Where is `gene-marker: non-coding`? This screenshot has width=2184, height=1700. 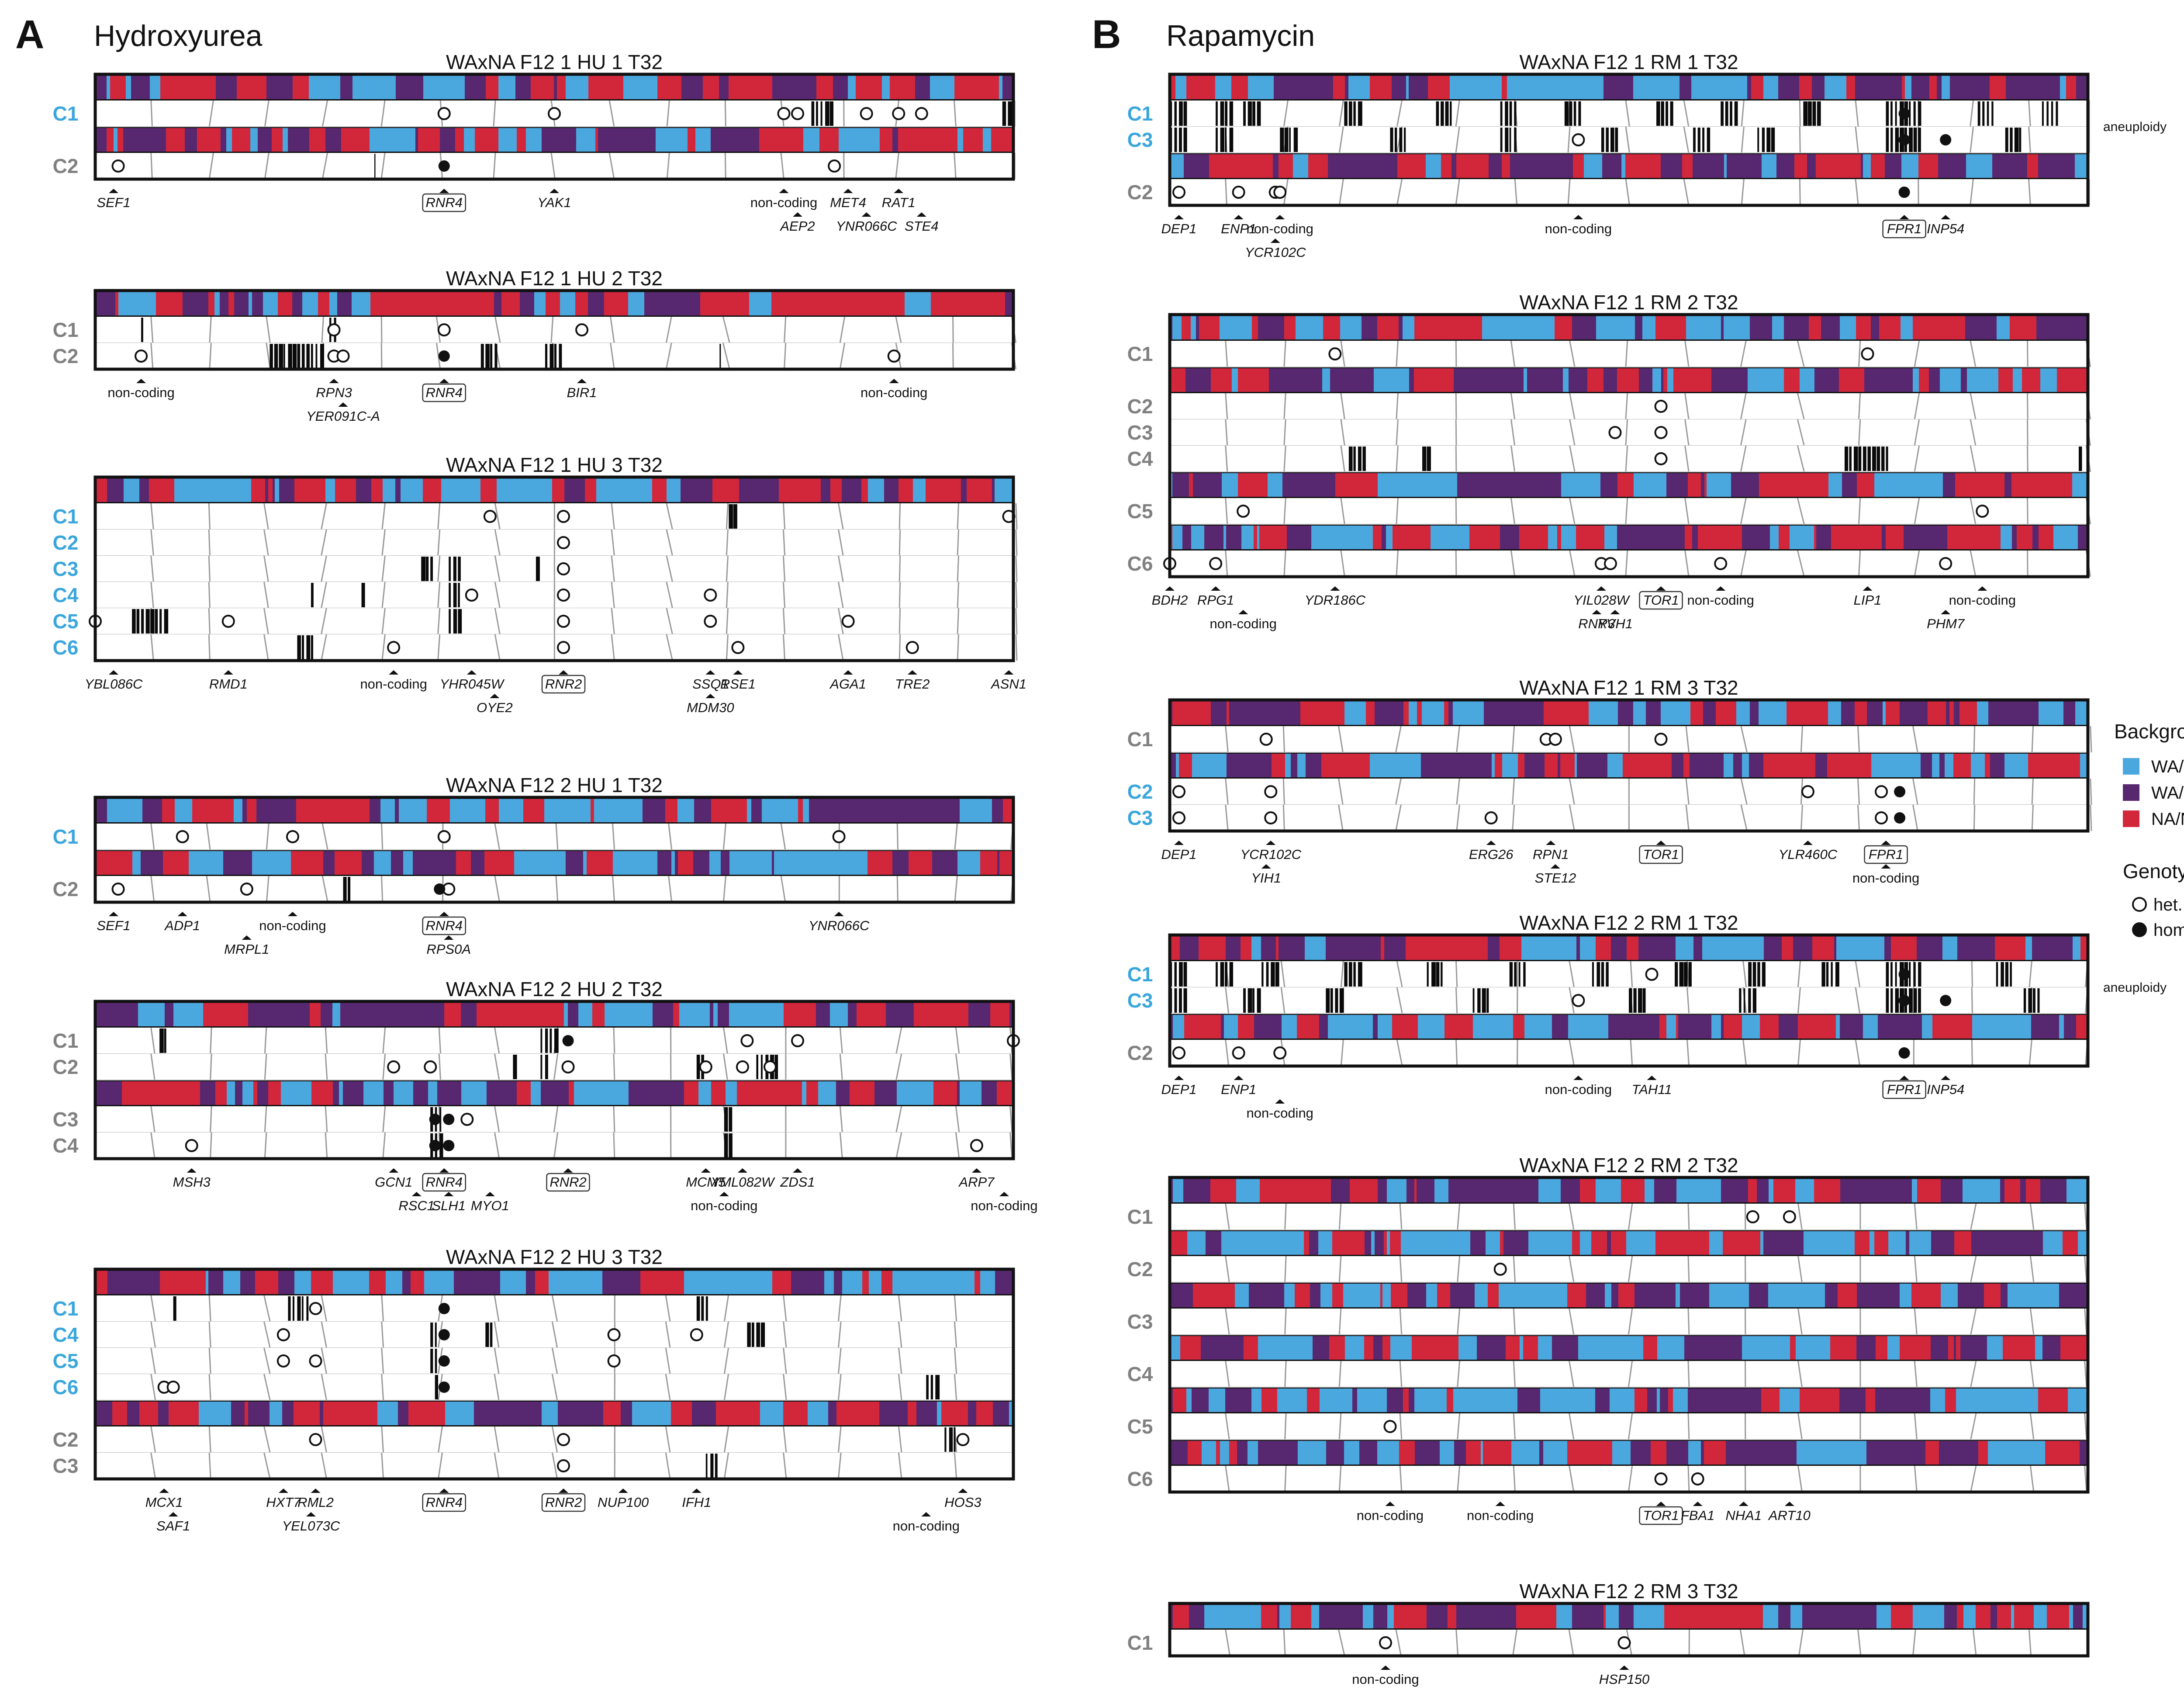 gene-marker: non-coding is located at coordinates (141, 390).